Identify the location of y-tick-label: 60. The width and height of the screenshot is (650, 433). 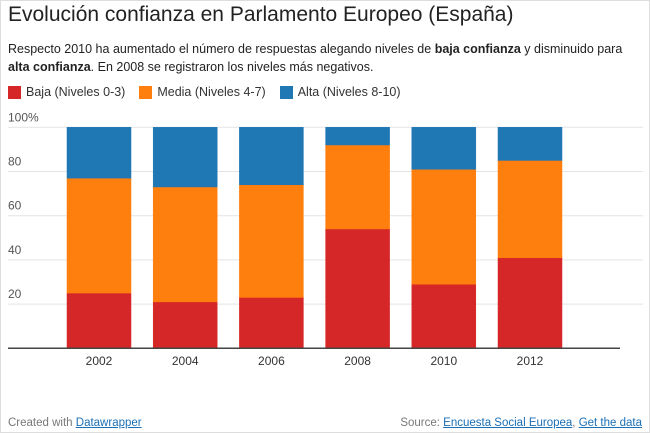
(15, 206).